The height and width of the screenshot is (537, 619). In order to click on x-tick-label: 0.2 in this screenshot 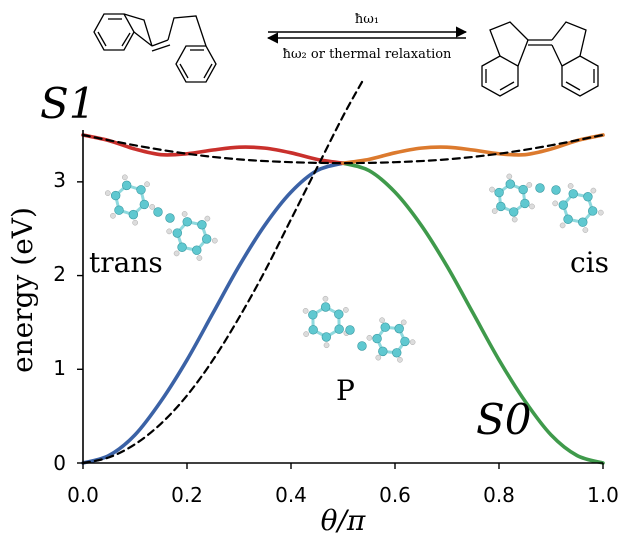, I will do `click(187, 495)`.